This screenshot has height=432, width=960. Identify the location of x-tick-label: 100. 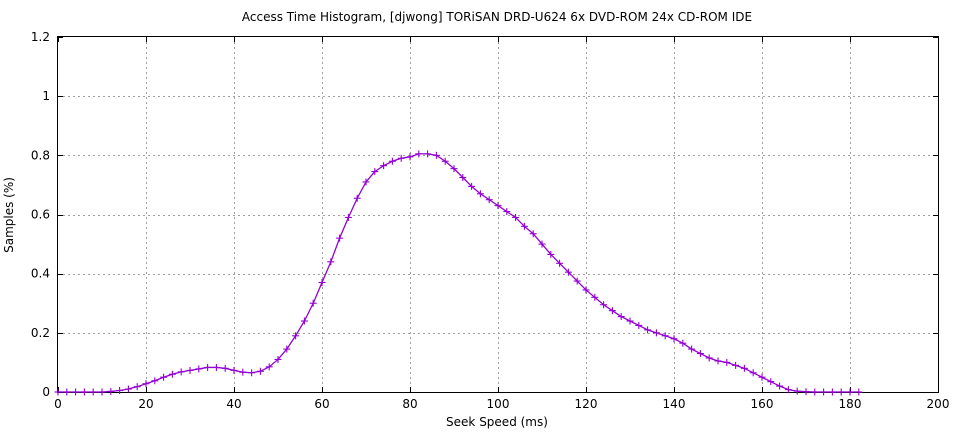
(498, 404).